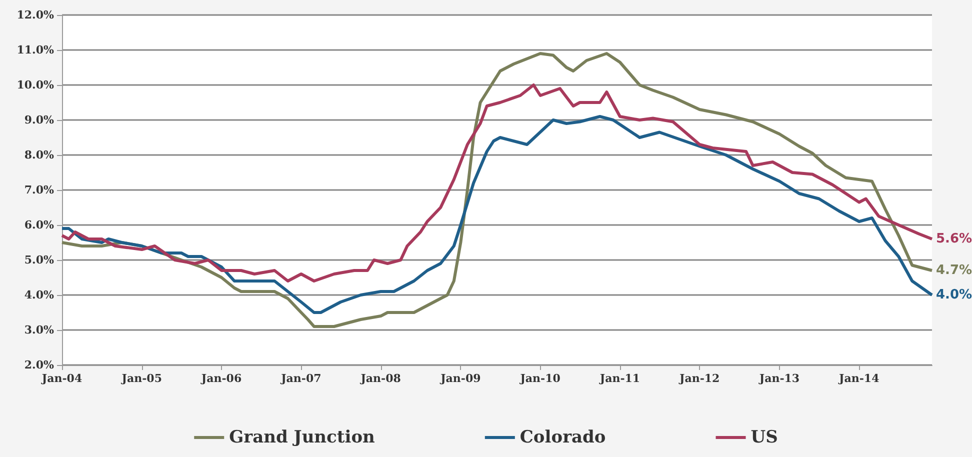 The image size is (972, 457). I want to click on x-tick-label: Jan-12, so click(699, 378).